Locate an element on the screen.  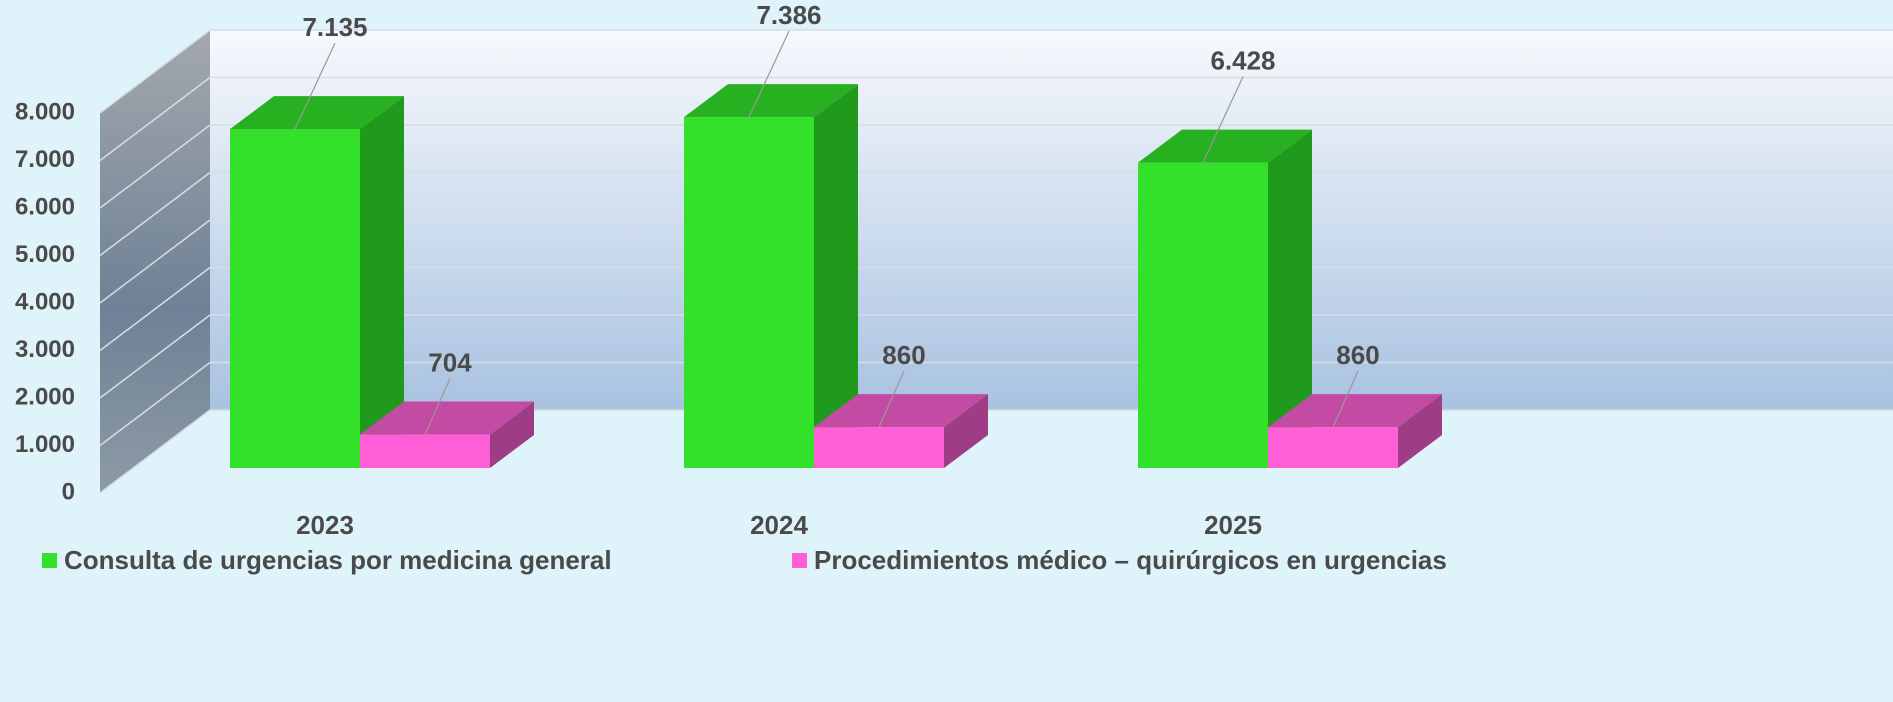
y-tick-label: 2.000 is located at coordinates (45, 396).